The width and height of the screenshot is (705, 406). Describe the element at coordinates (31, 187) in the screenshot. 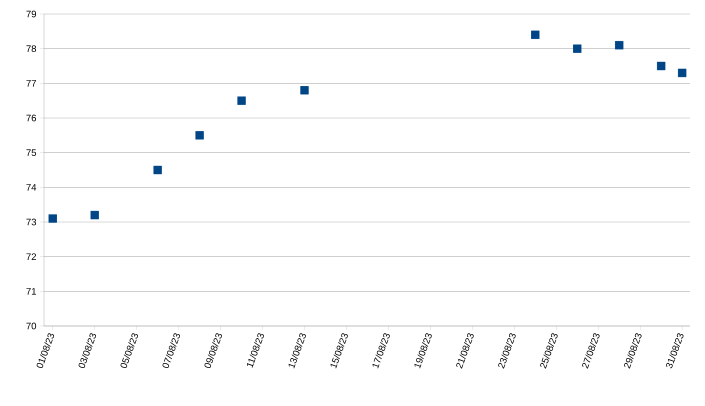

I see `y-tick-label: 74` at that location.